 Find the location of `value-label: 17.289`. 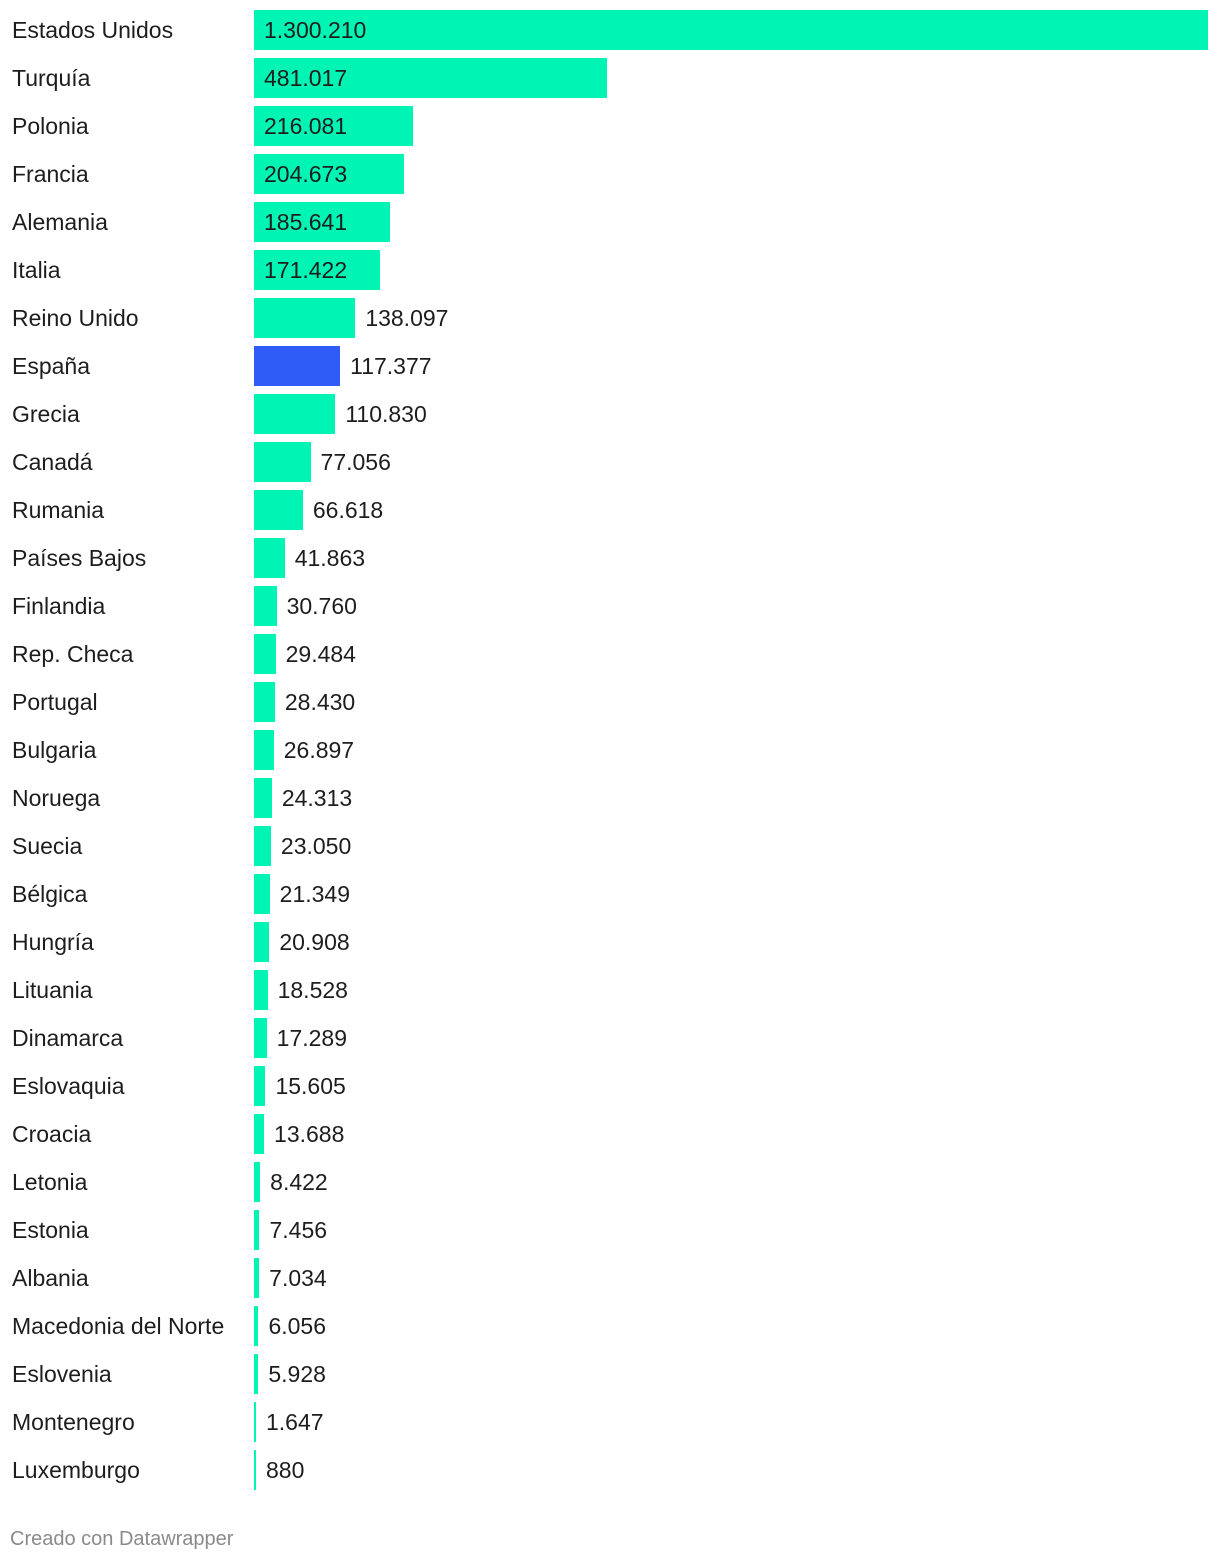

value-label: 17.289 is located at coordinates (312, 1038).